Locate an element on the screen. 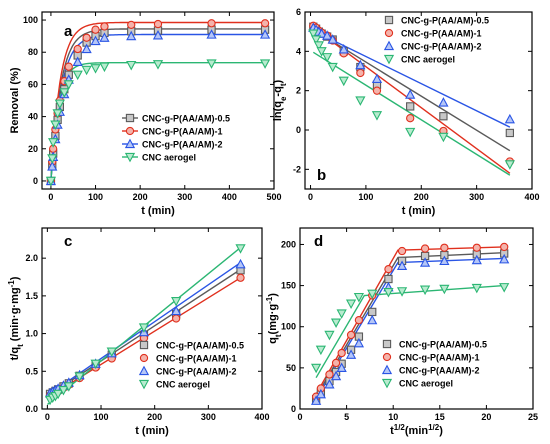 The height and width of the screenshot is (444, 550). y-tick-label: 2.0 is located at coordinates (31, 258).